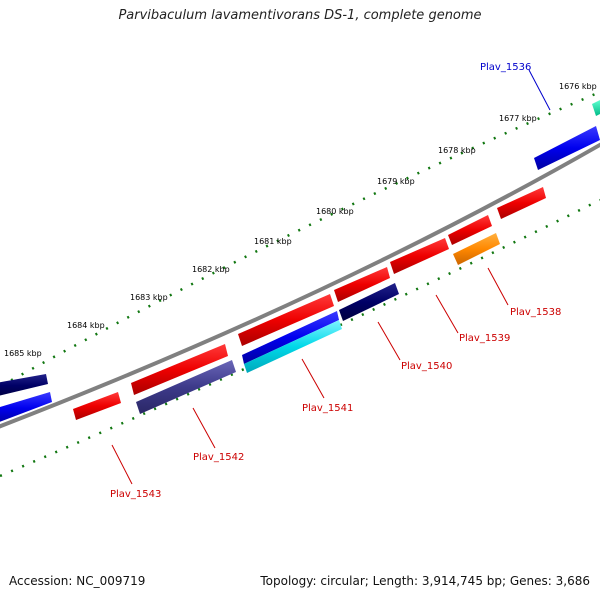 Image resolution: width=600 pixels, height=600 pixels. Describe the element at coordinates (396, 181) in the screenshot. I see `kbp-label-1679: 1679 kbp` at that location.